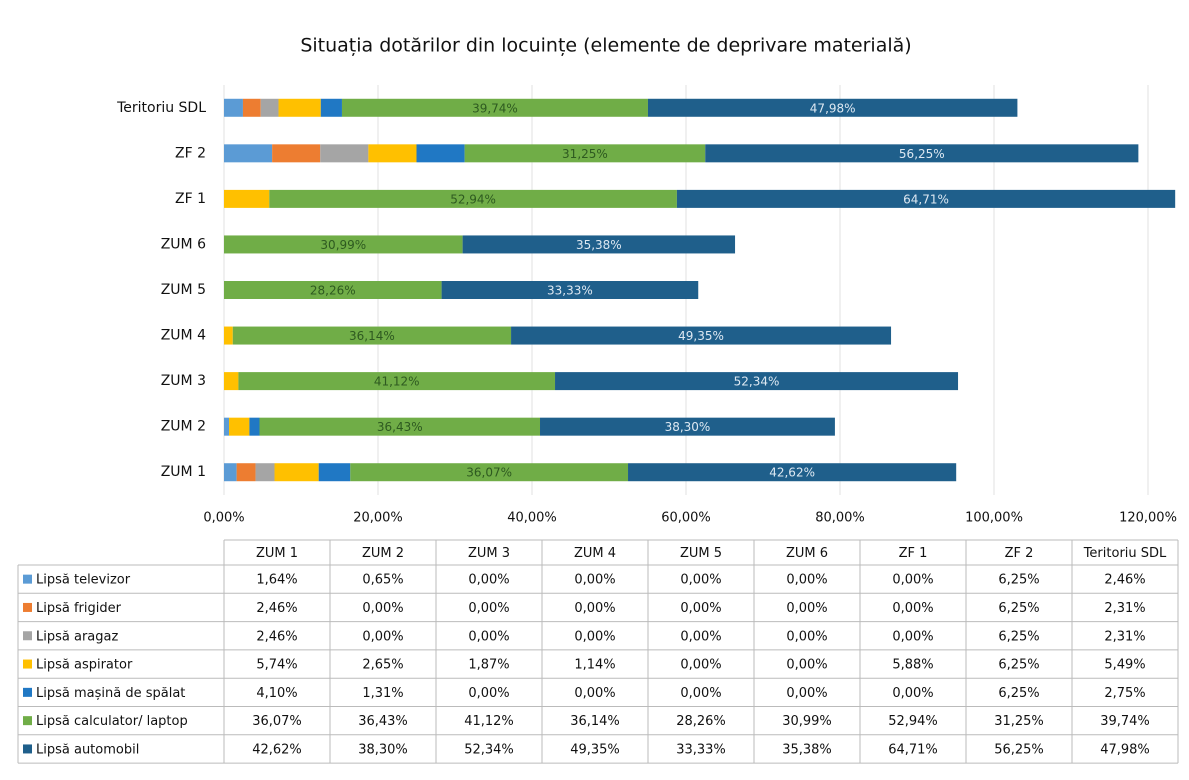 The width and height of the screenshot is (1189, 780). I want to click on legend-label: Lipsă calculator/ laptop, so click(112, 721).